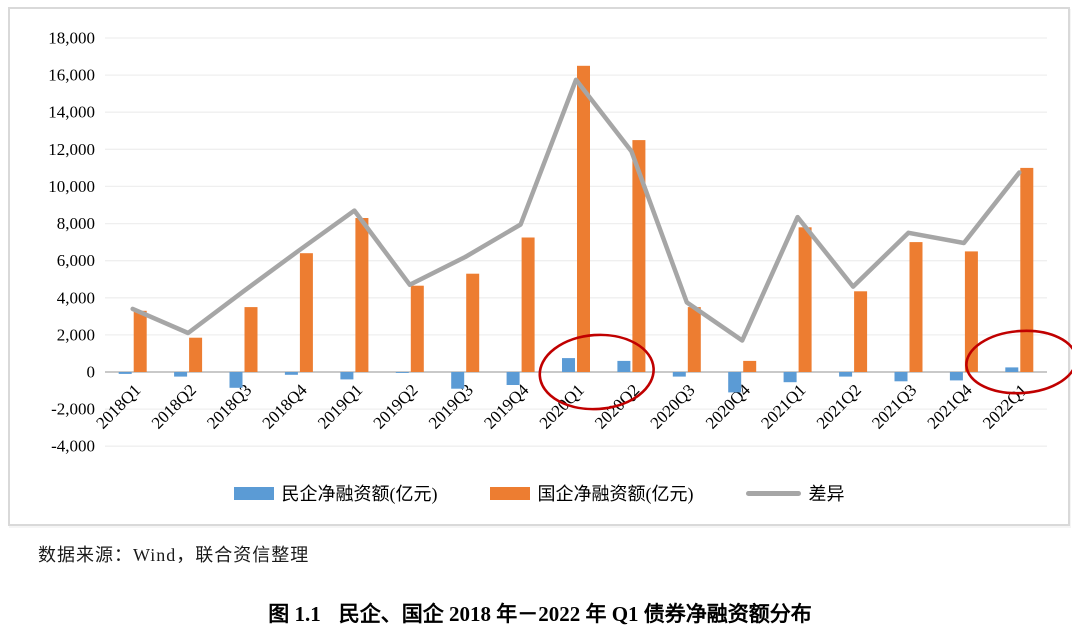 The image size is (1080, 635). Describe the element at coordinates (783, 406) in the screenshot. I see `svg-text: 2021Q1` at that location.